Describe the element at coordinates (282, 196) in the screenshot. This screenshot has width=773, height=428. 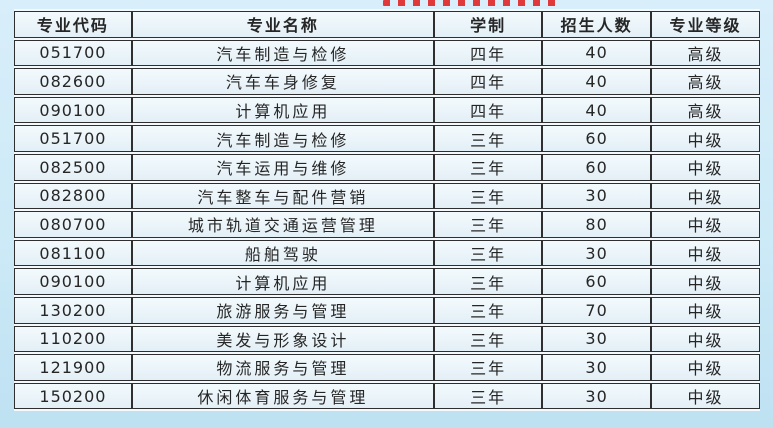
I see `cell-name: 汽车整车与配件营销` at that location.